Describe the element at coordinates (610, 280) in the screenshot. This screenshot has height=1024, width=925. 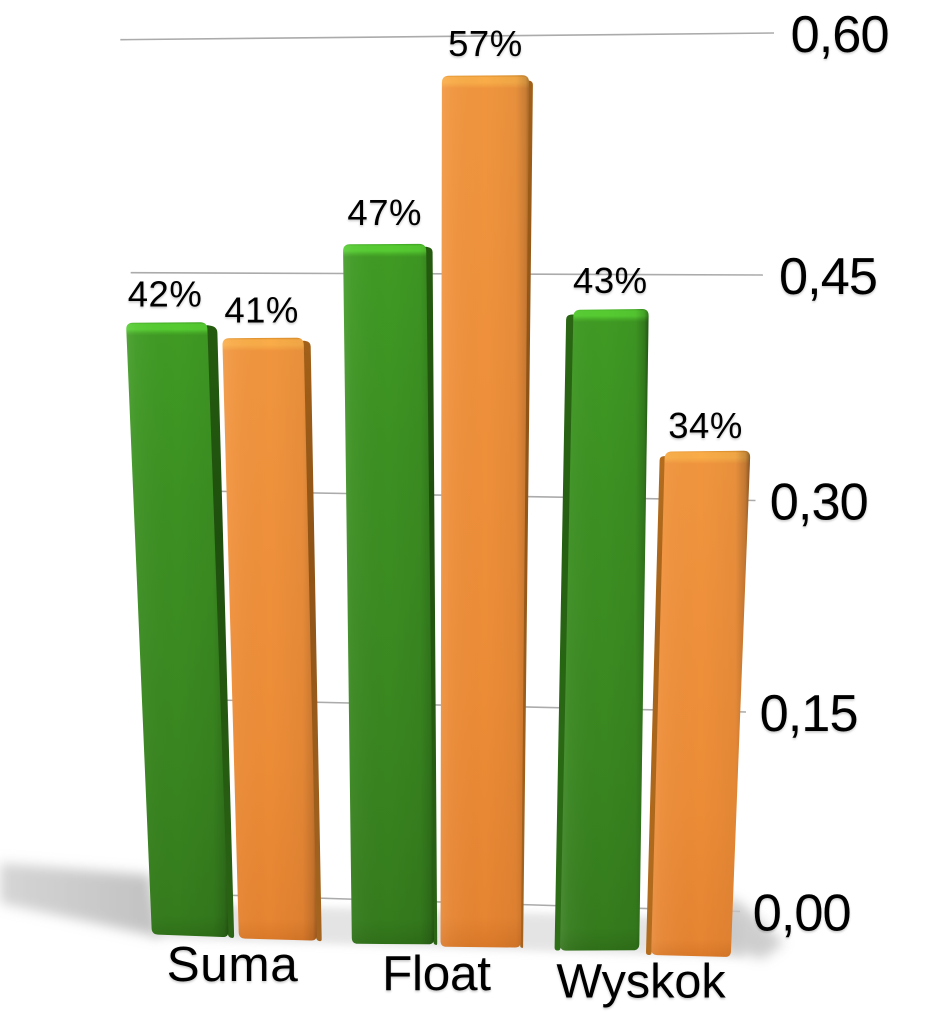
I see `svg-text: 43%` at that location.